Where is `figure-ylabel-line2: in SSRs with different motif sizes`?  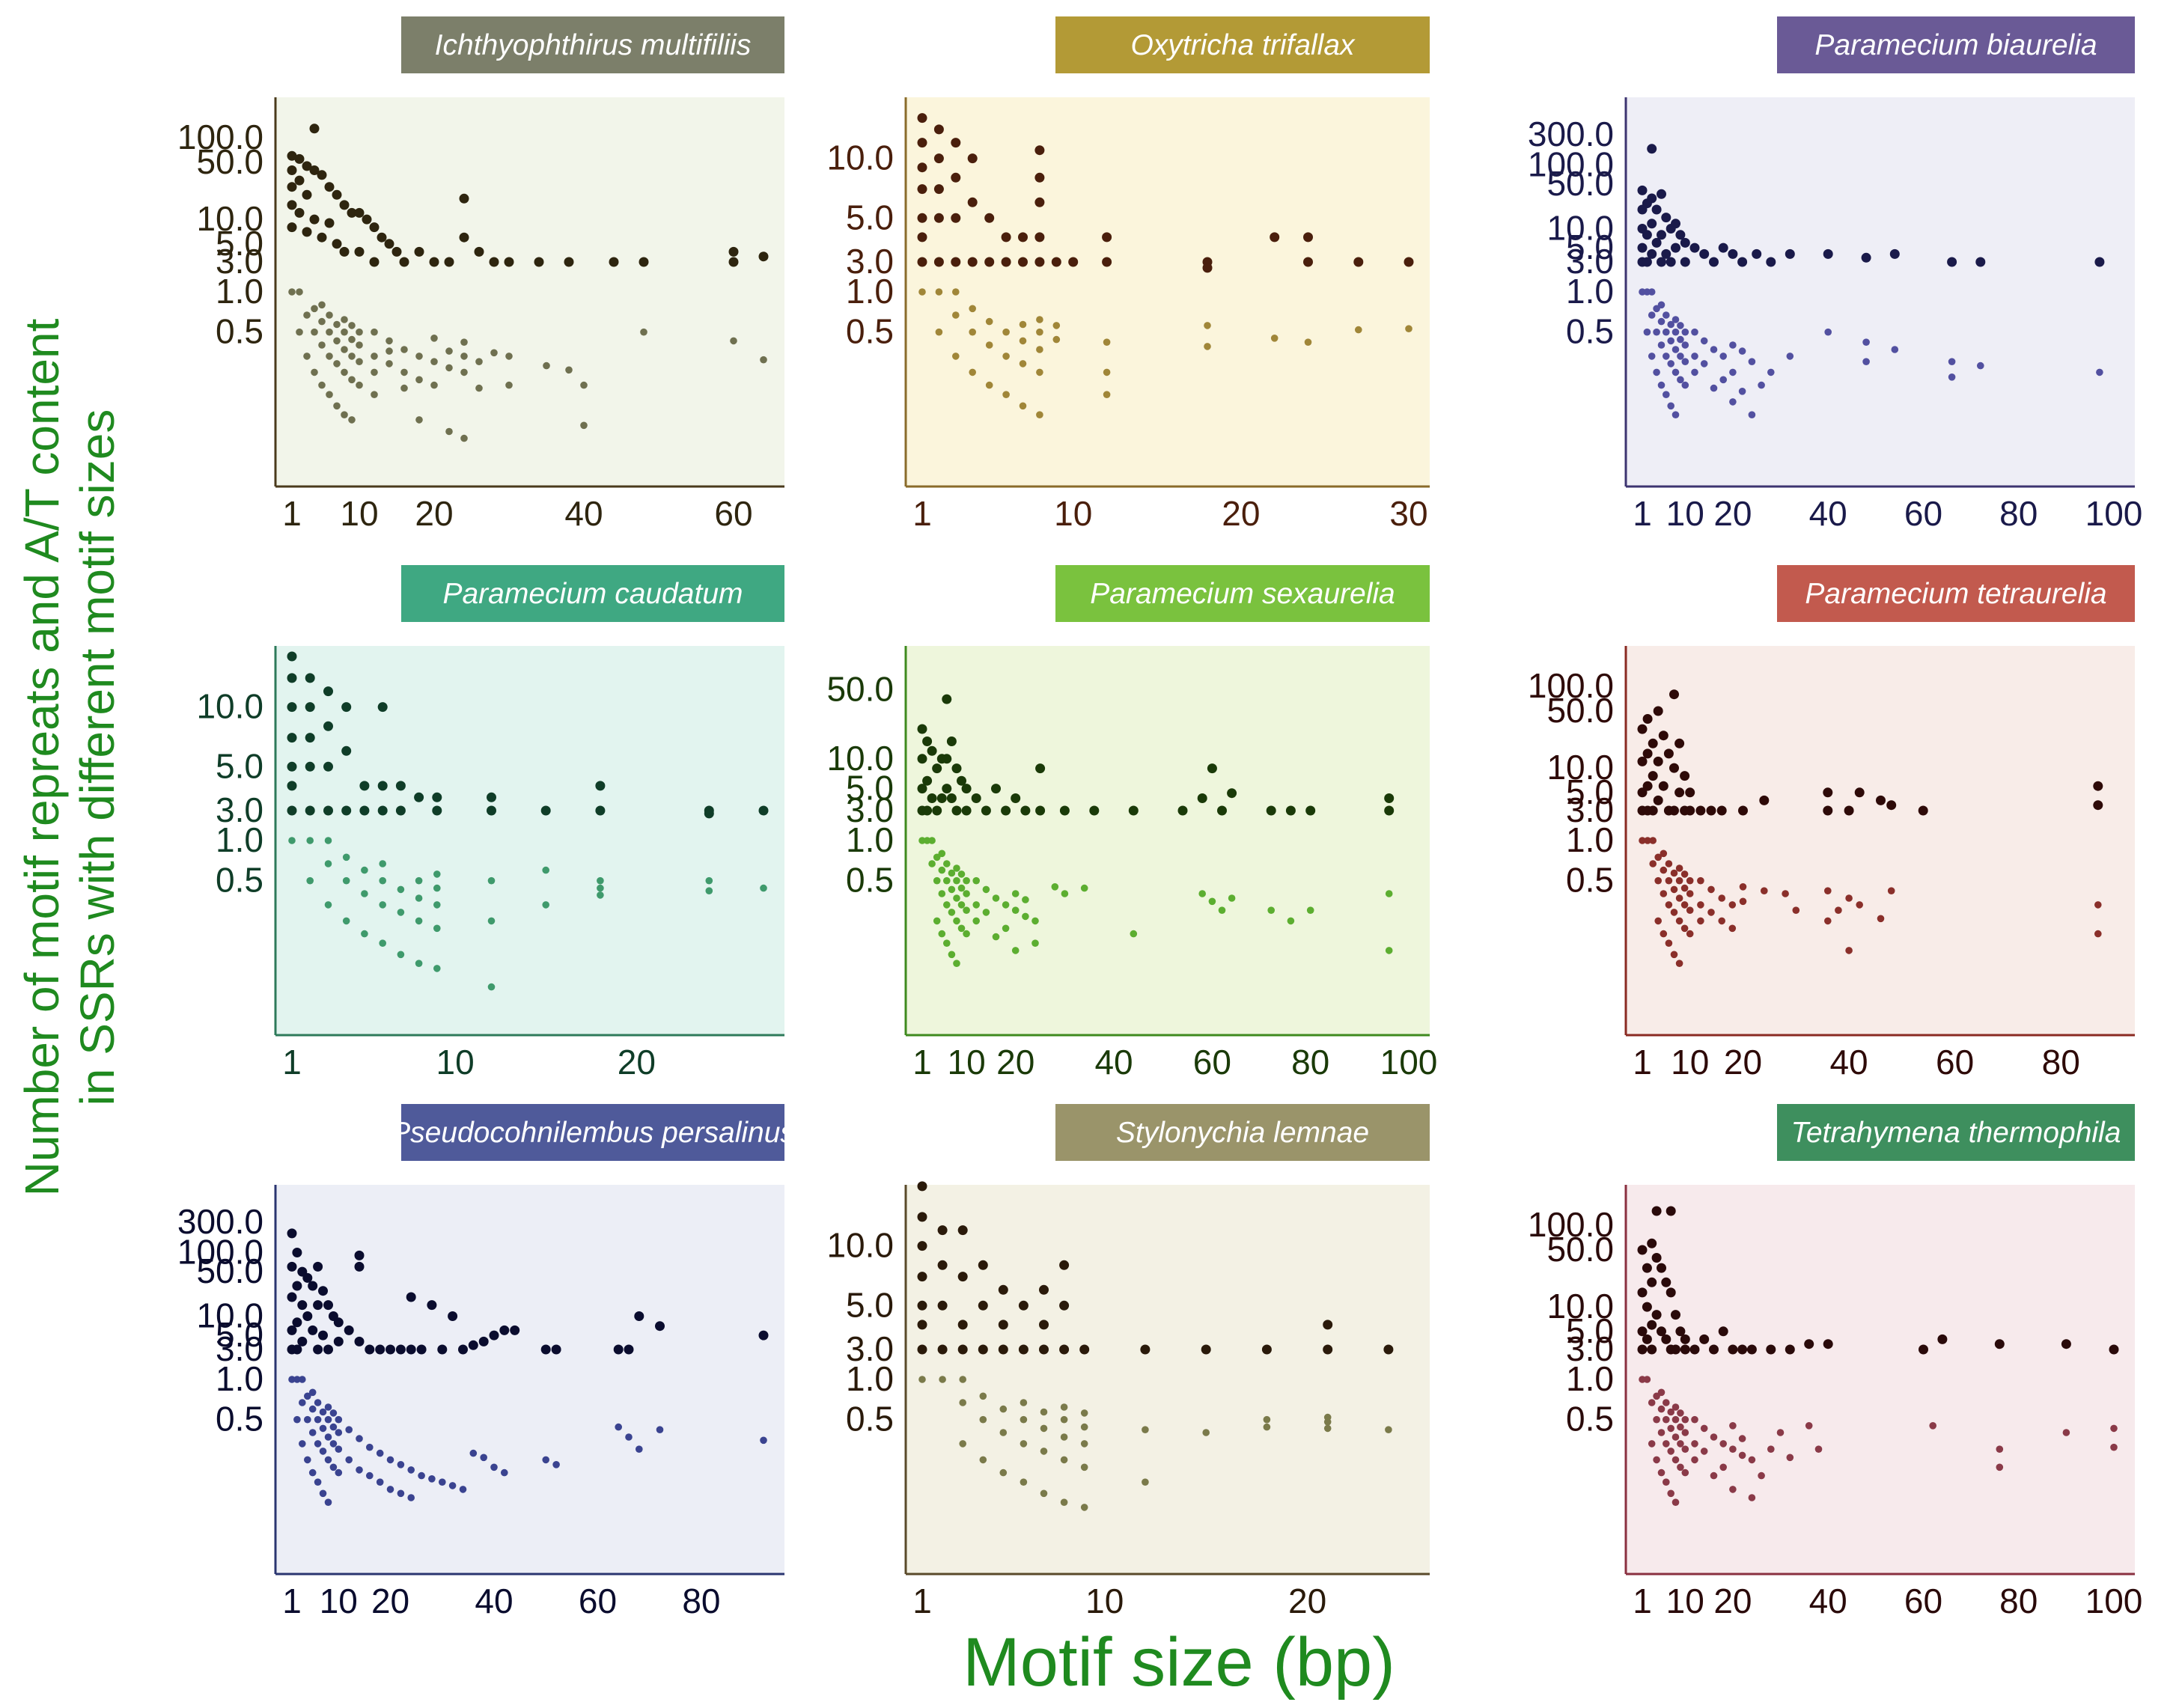
figure-ylabel-line2: in SSRs with different motif sizes is located at coordinates (97, 758).